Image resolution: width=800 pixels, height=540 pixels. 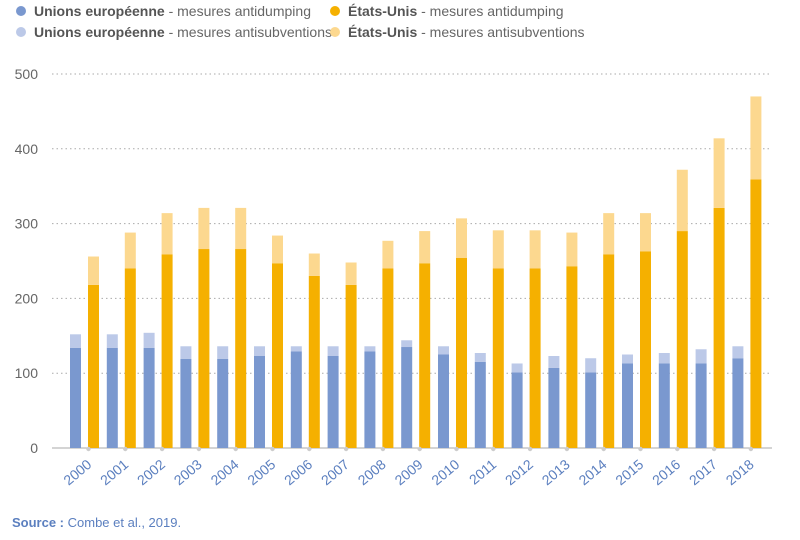 What do you see at coordinates (457, 32) in the screenshot?
I see `legend-item-us-antisubsidy: États-Unis - mesures antisubventions` at bounding box center [457, 32].